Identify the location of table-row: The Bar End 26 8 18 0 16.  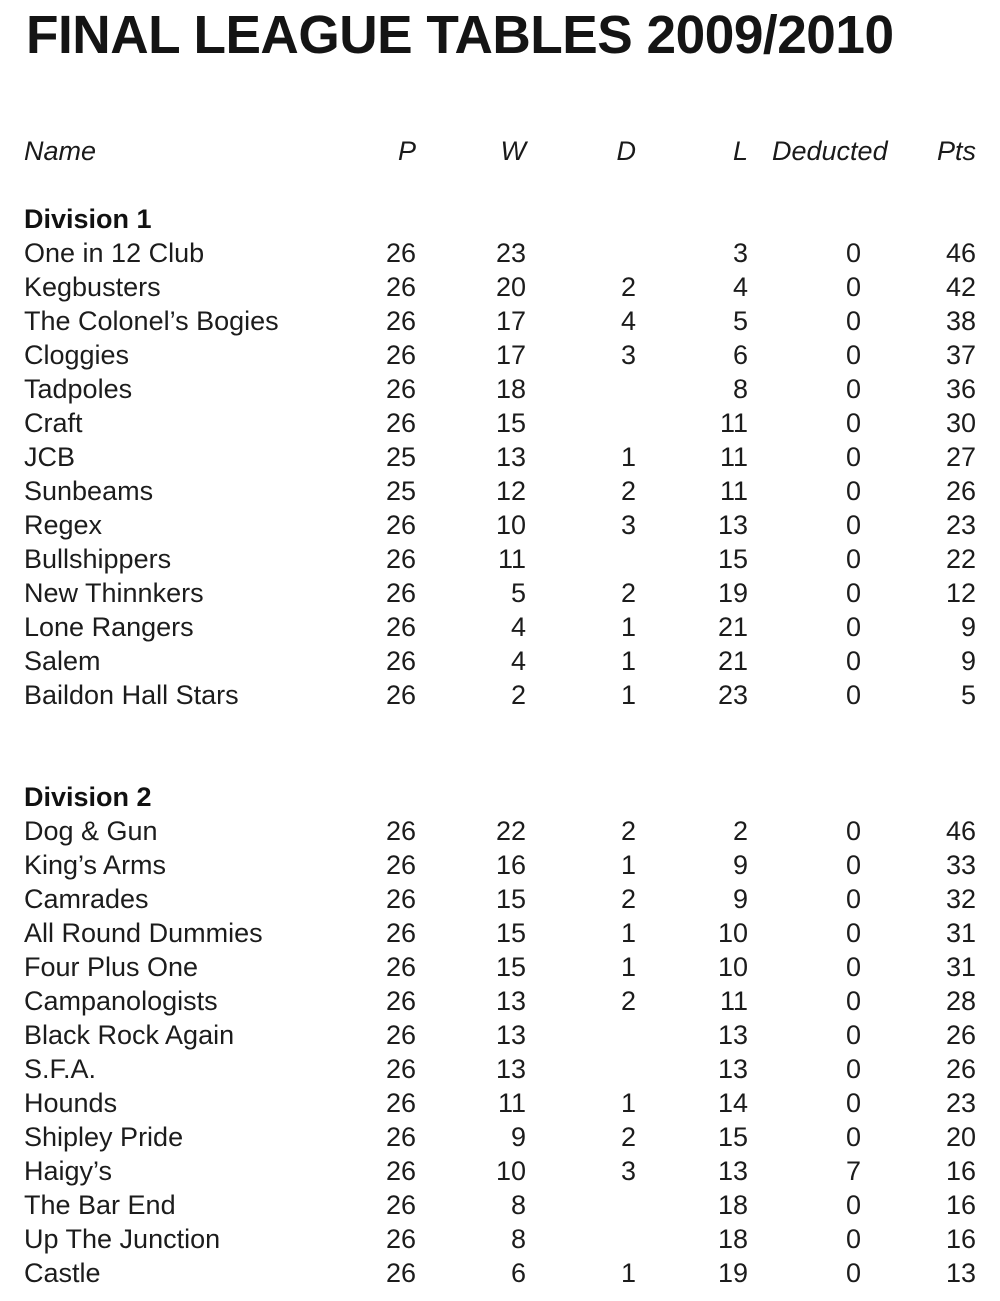
(500, 1205).